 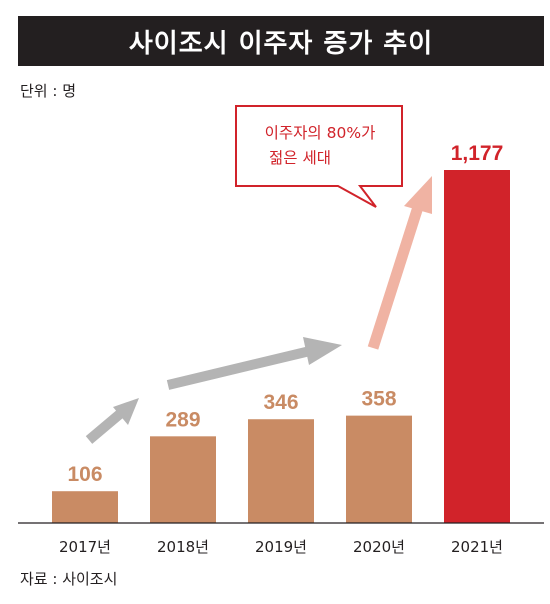 I want to click on trend-arrow-1-head, so click(x=126, y=411).